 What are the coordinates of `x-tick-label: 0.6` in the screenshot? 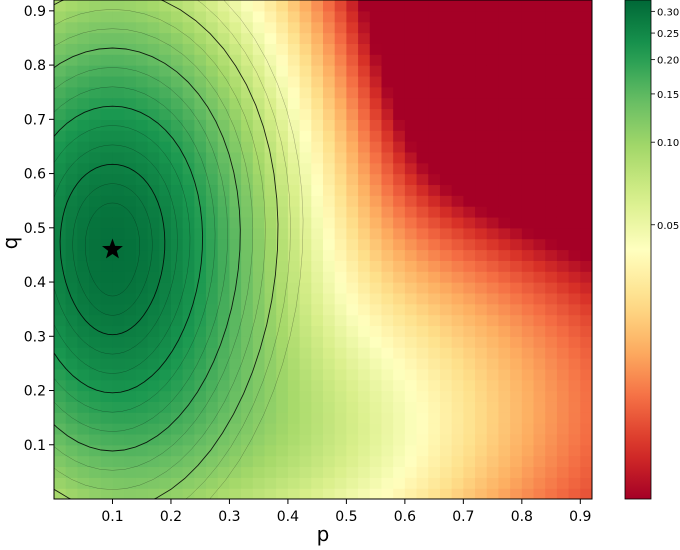 It's located at (405, 517).